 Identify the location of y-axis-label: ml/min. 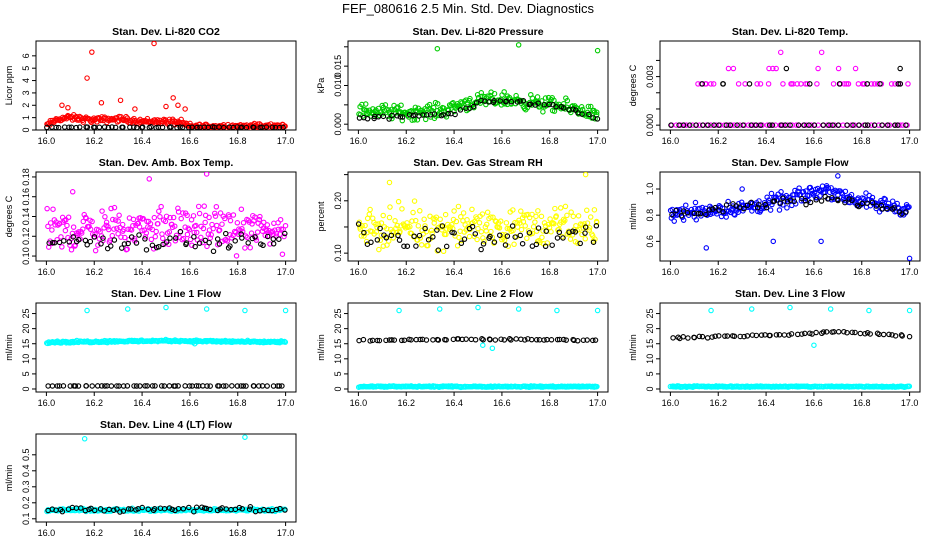
(633, 347).